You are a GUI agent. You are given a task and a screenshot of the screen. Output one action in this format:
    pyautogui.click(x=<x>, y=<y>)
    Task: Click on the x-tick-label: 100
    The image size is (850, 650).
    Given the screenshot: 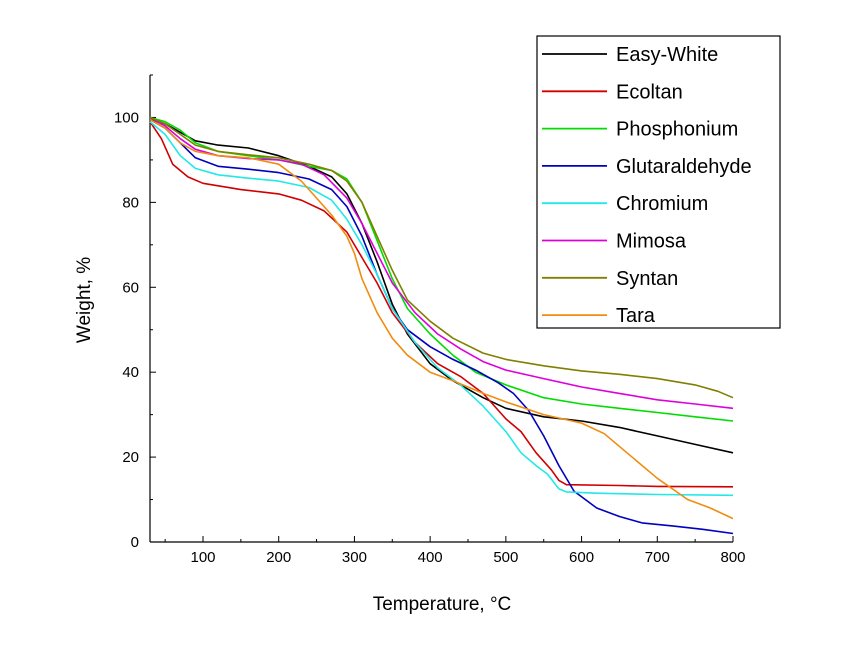 What is the action you would take?
    pyautogui.click(x=202, y=557)
    